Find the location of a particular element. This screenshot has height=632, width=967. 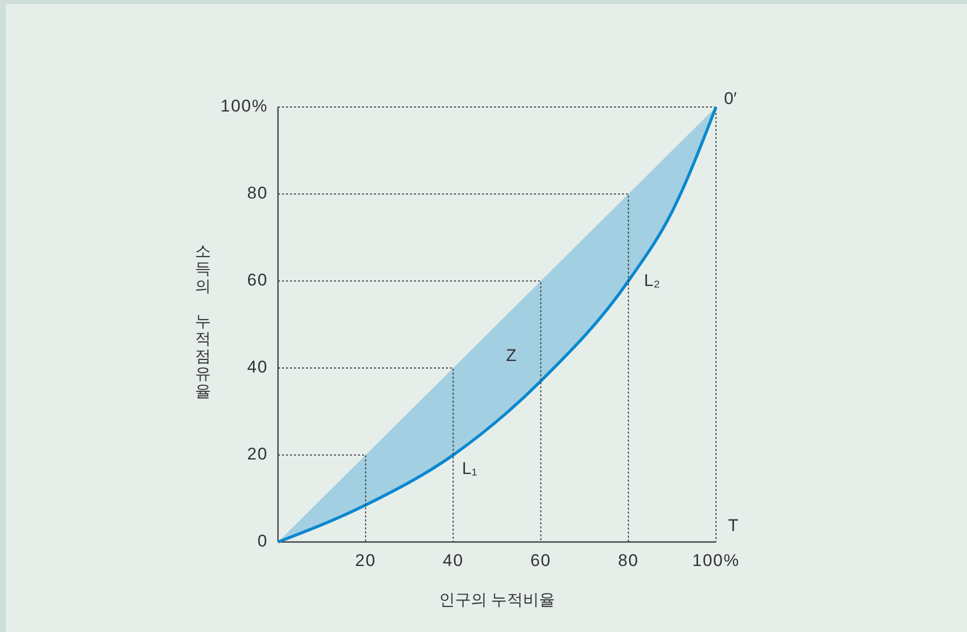

text: 0′ is located at coordinates (730, 98).